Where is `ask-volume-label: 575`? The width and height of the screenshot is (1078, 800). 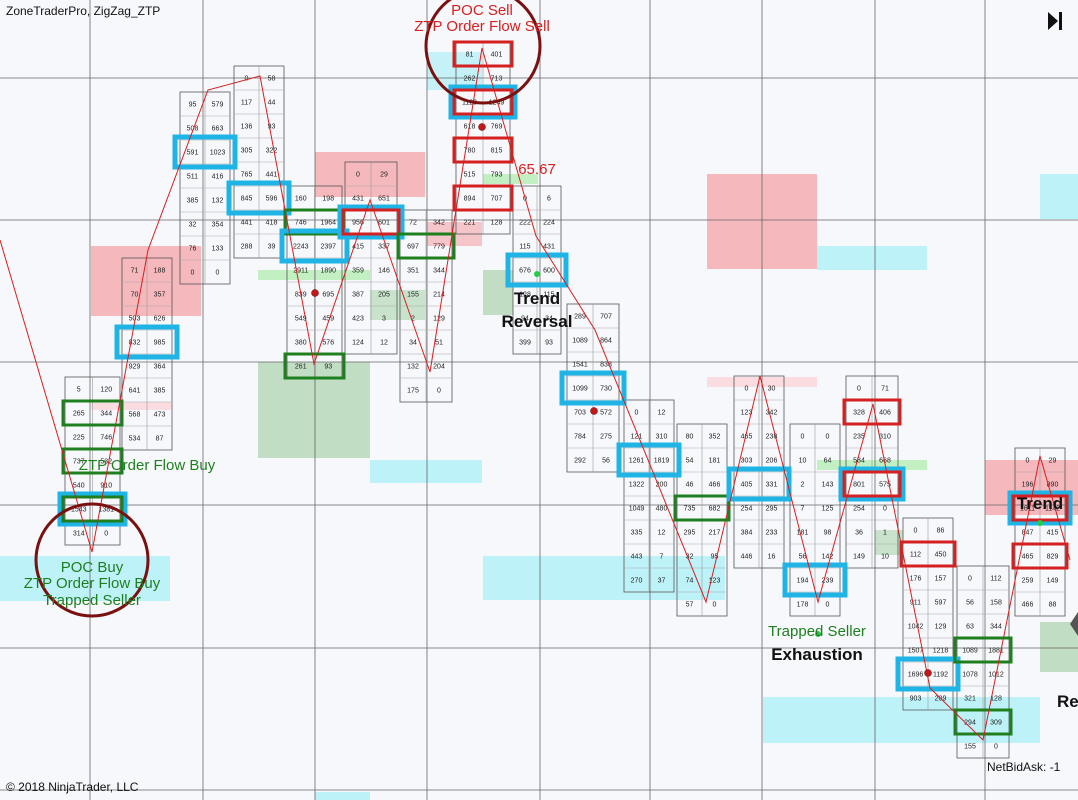
ask-volume-label: 575 is located at coordinates (885, 485).